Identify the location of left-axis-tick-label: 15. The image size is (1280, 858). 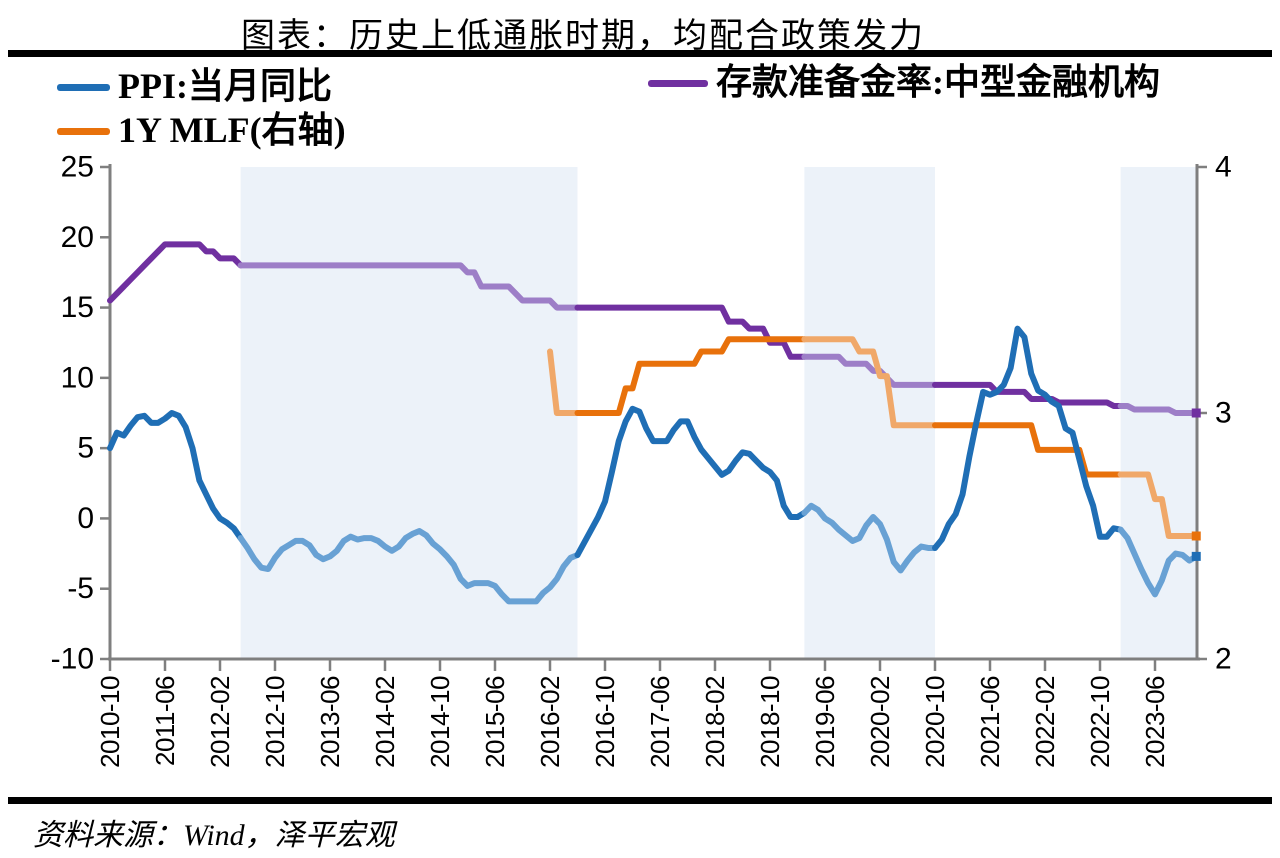
(77, 307).